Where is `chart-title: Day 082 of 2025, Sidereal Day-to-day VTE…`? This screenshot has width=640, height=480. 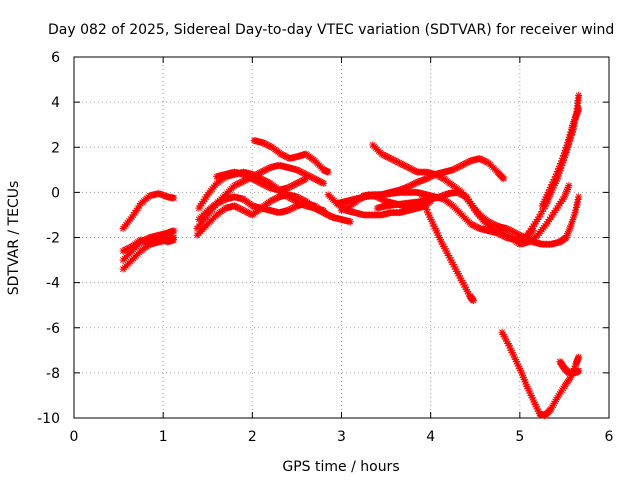
chart-title: Day 082 of 2025, Sidereal Day-to-day VTE… is located at coordinates (331, 30).